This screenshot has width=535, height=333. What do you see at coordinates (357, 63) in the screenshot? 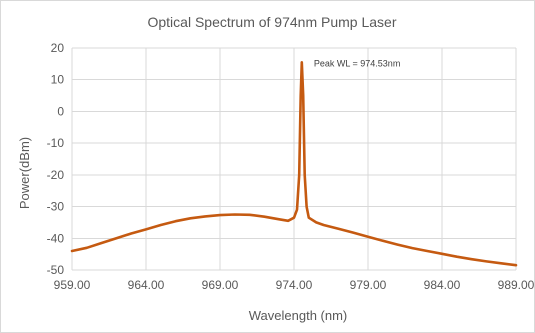
I see `peak-annotation: Peak WL = 974.53nm` at bounding box center [357, 63].